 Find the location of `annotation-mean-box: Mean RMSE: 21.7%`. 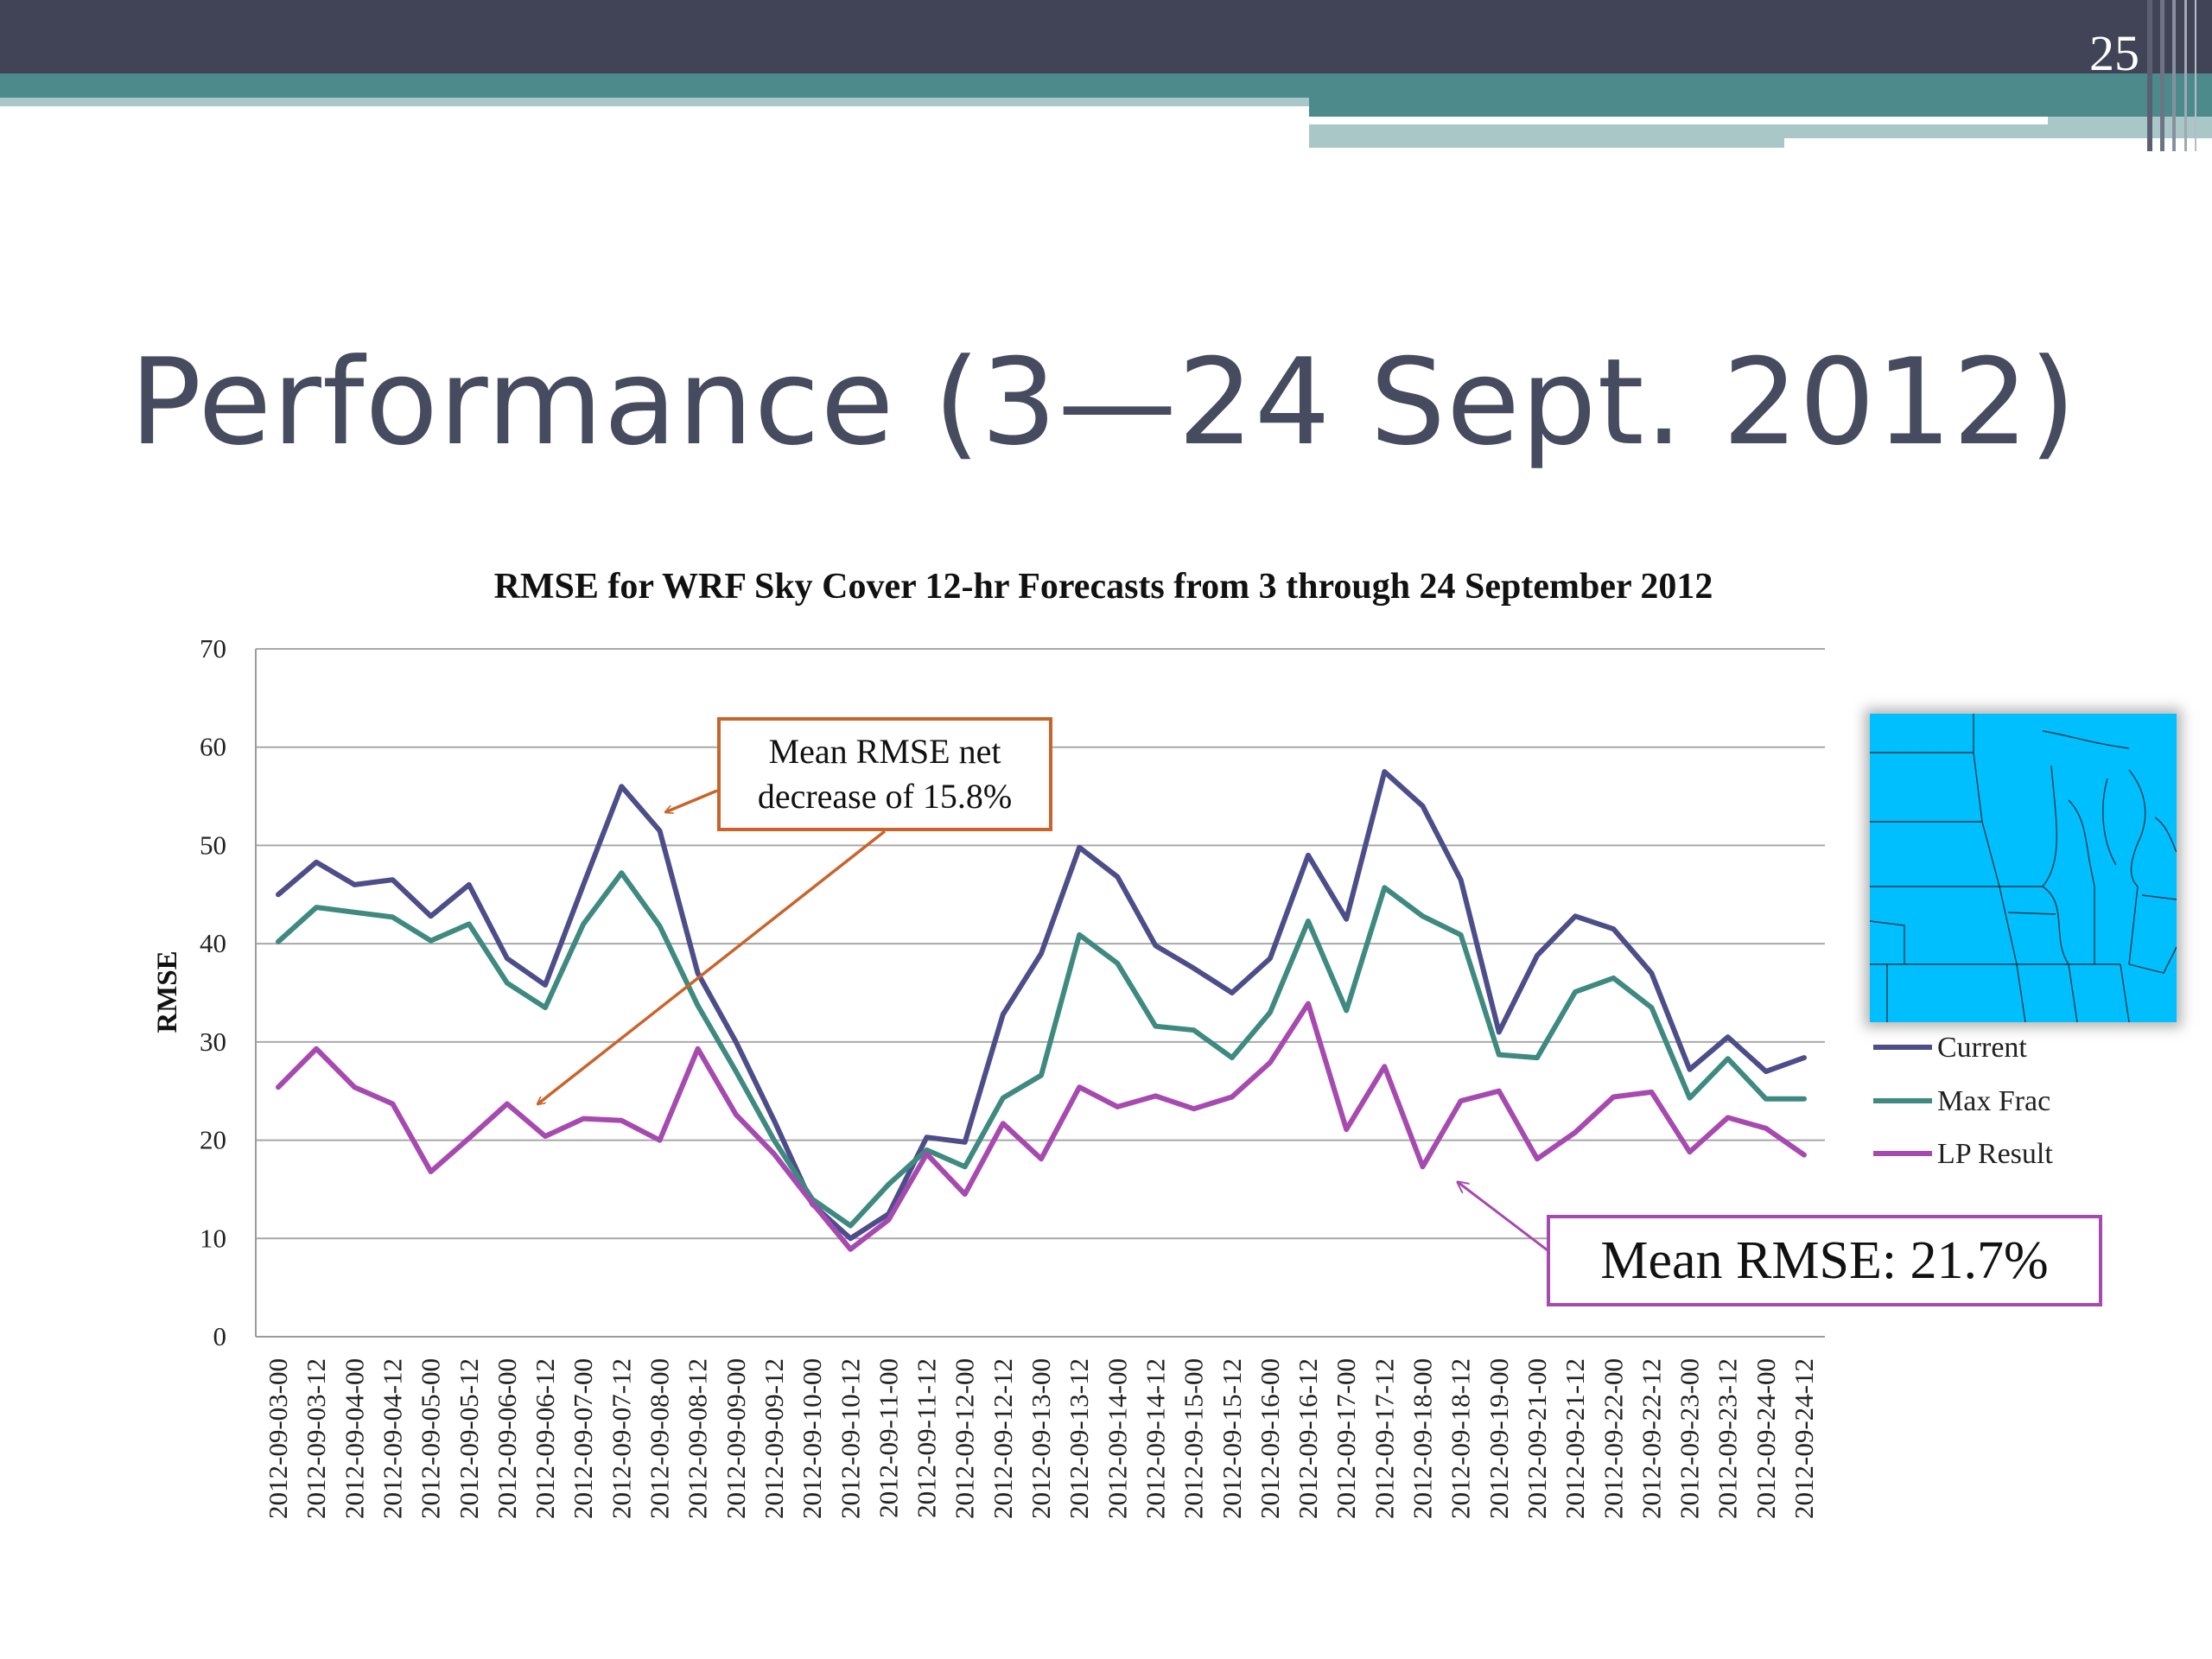

annotation-mean-box: Mean RMSE: 21.7% is located at coordinates (1824, 1260).